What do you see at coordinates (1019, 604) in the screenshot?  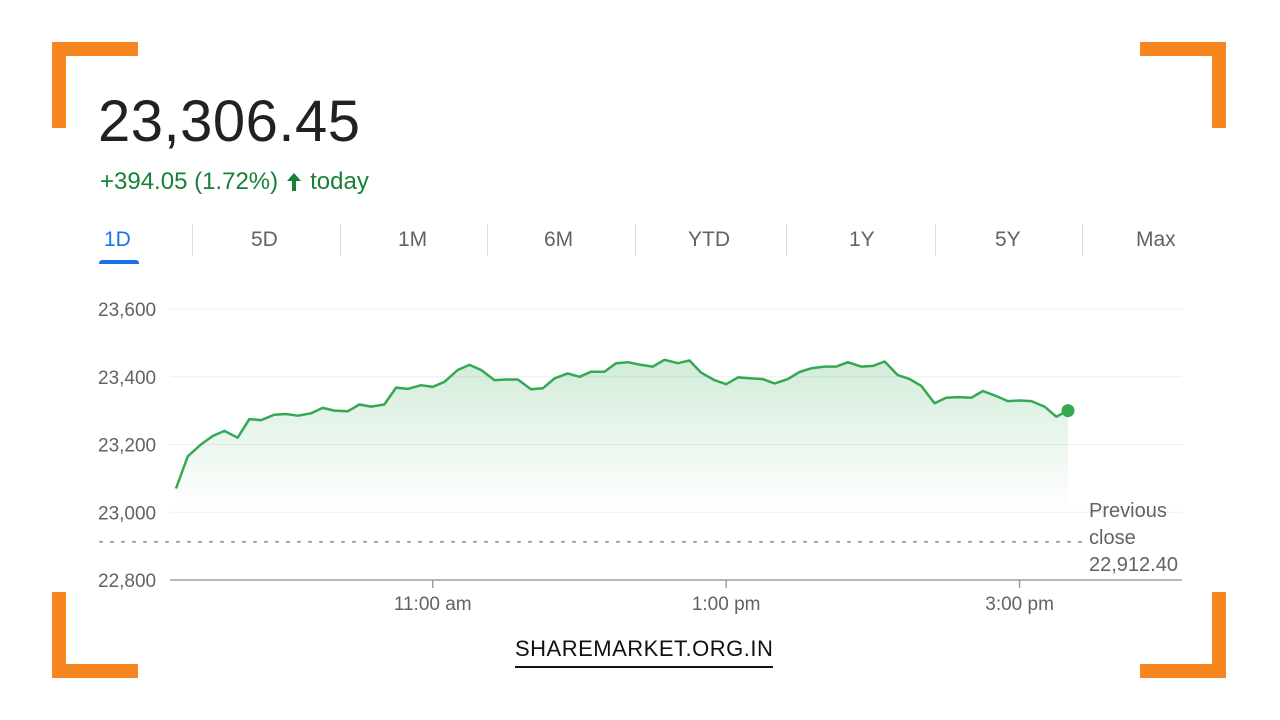 I see `x-tick-label: 3:00 pm` at bounding box center [1019, 604].